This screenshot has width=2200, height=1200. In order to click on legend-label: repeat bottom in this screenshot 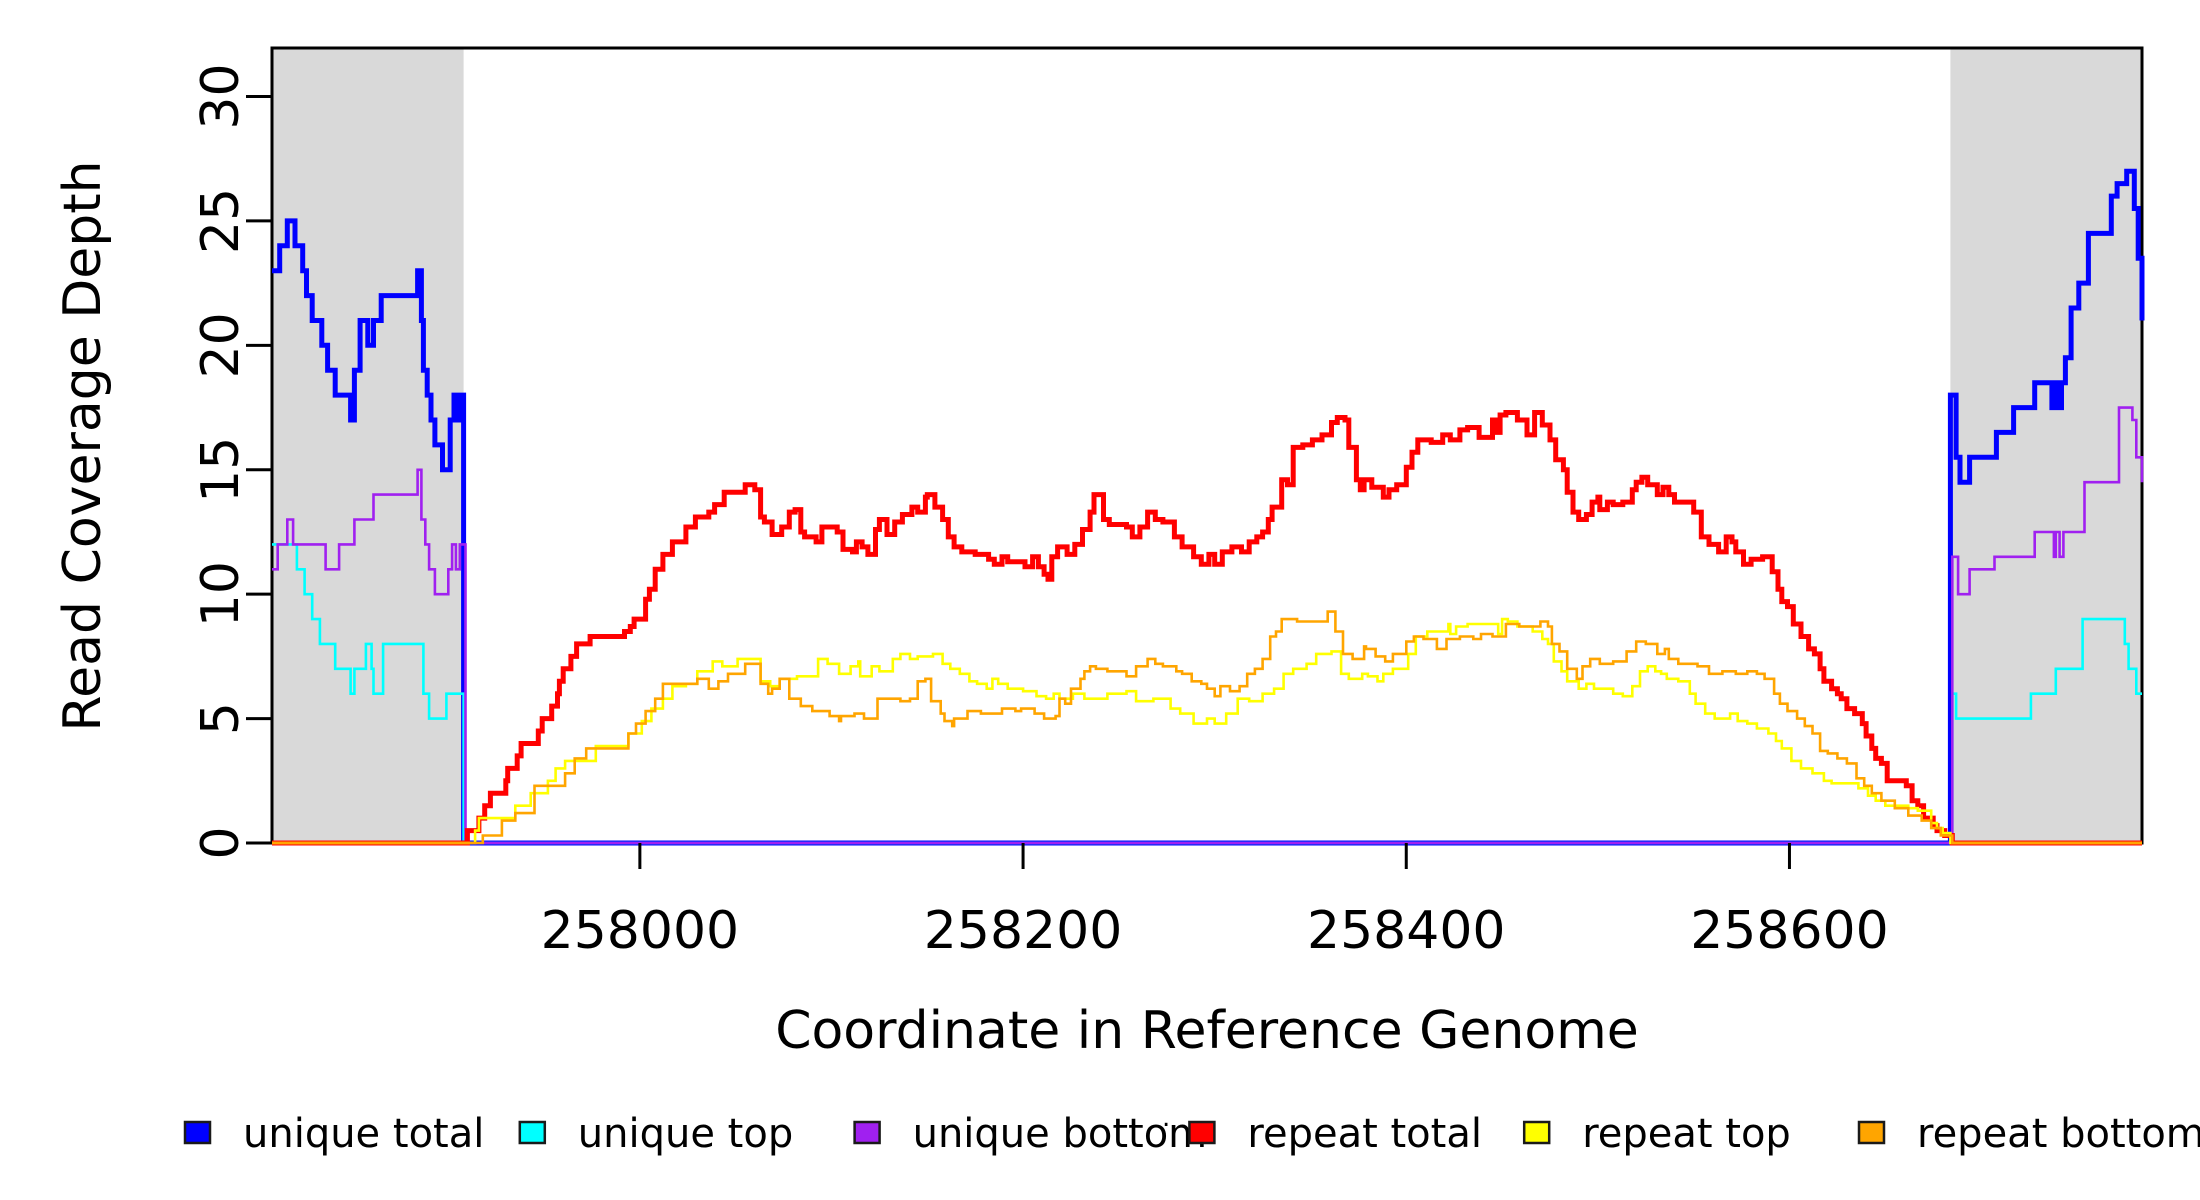, I will do `click(2058, 1134)`.